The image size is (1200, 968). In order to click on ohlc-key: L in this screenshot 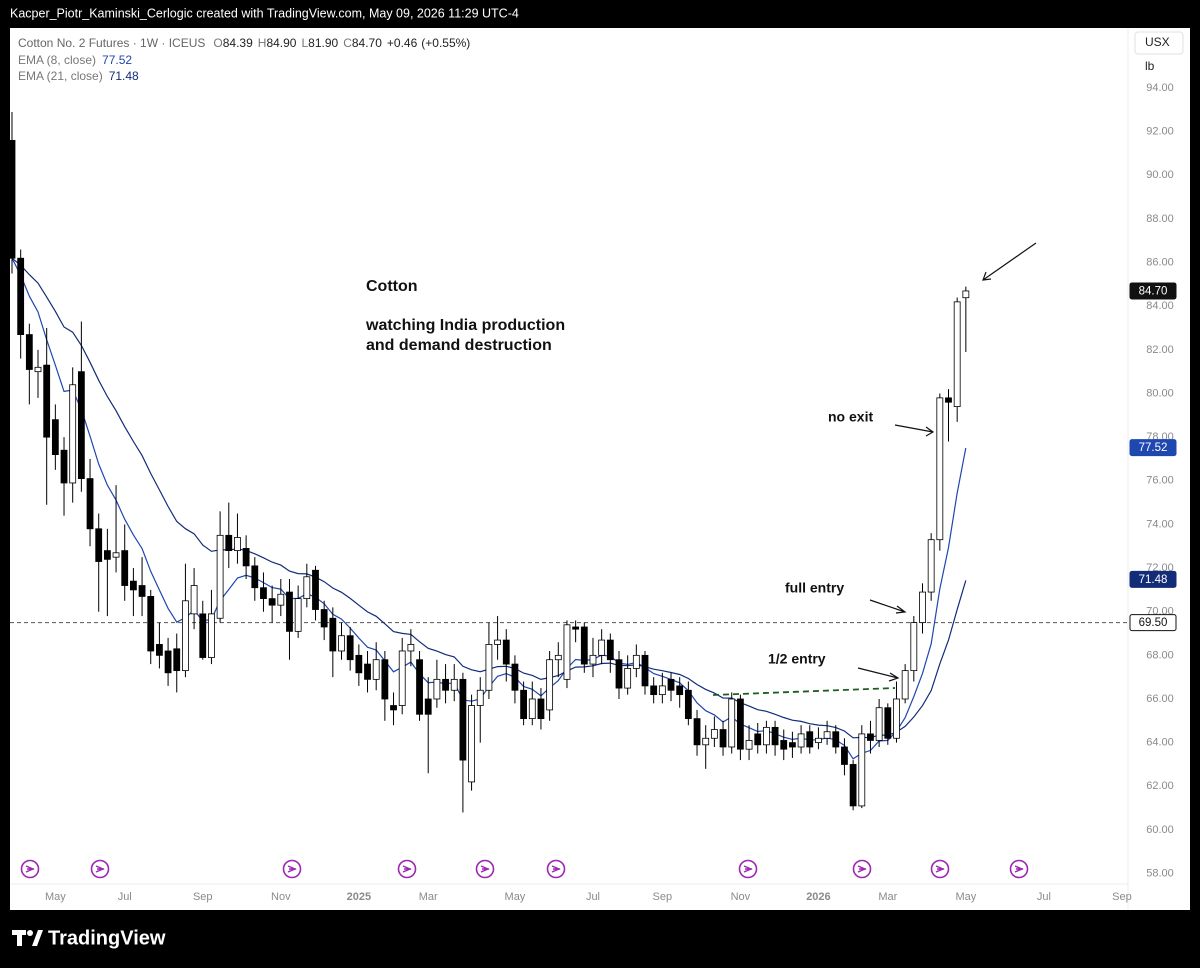, I will do `click(304, 43)`.